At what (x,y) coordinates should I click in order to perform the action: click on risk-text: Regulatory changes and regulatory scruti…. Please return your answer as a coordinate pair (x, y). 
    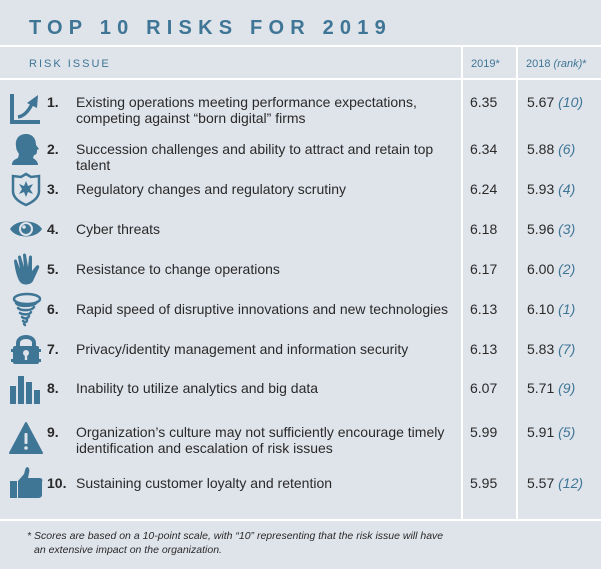
    Looking at the image, I should click on (211, 189).